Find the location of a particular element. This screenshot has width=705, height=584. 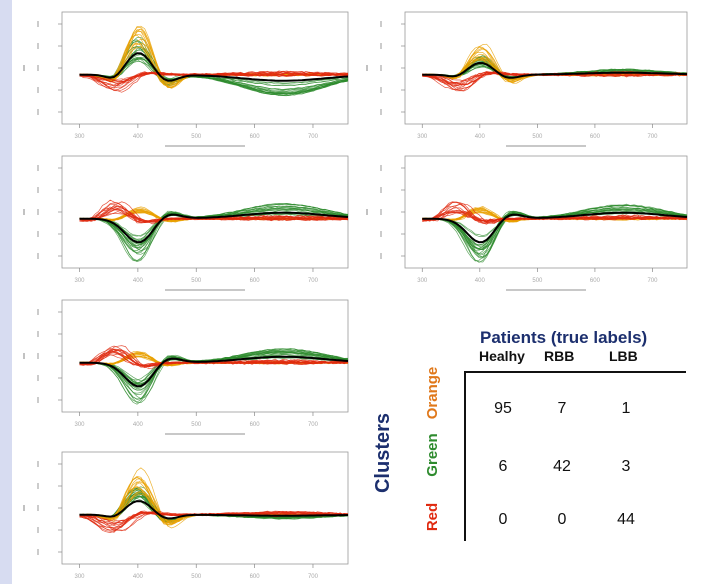

left-accent-bar is located at coordinates (6, 292).